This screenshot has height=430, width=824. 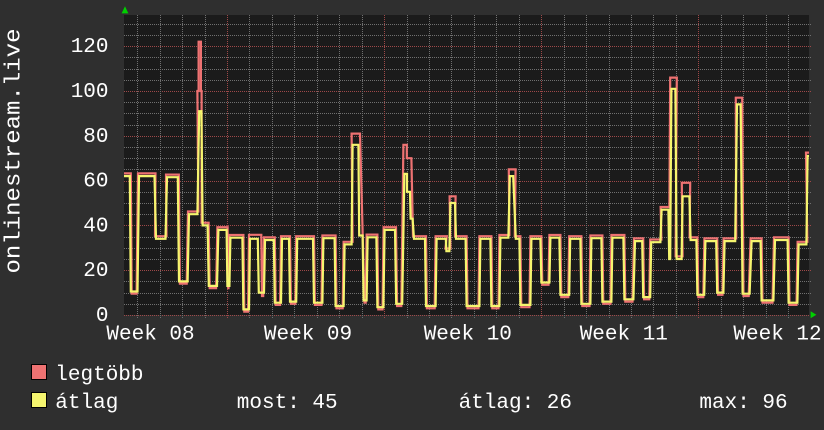 I want to click on svg-text: 60, so click(x=95, y=182).